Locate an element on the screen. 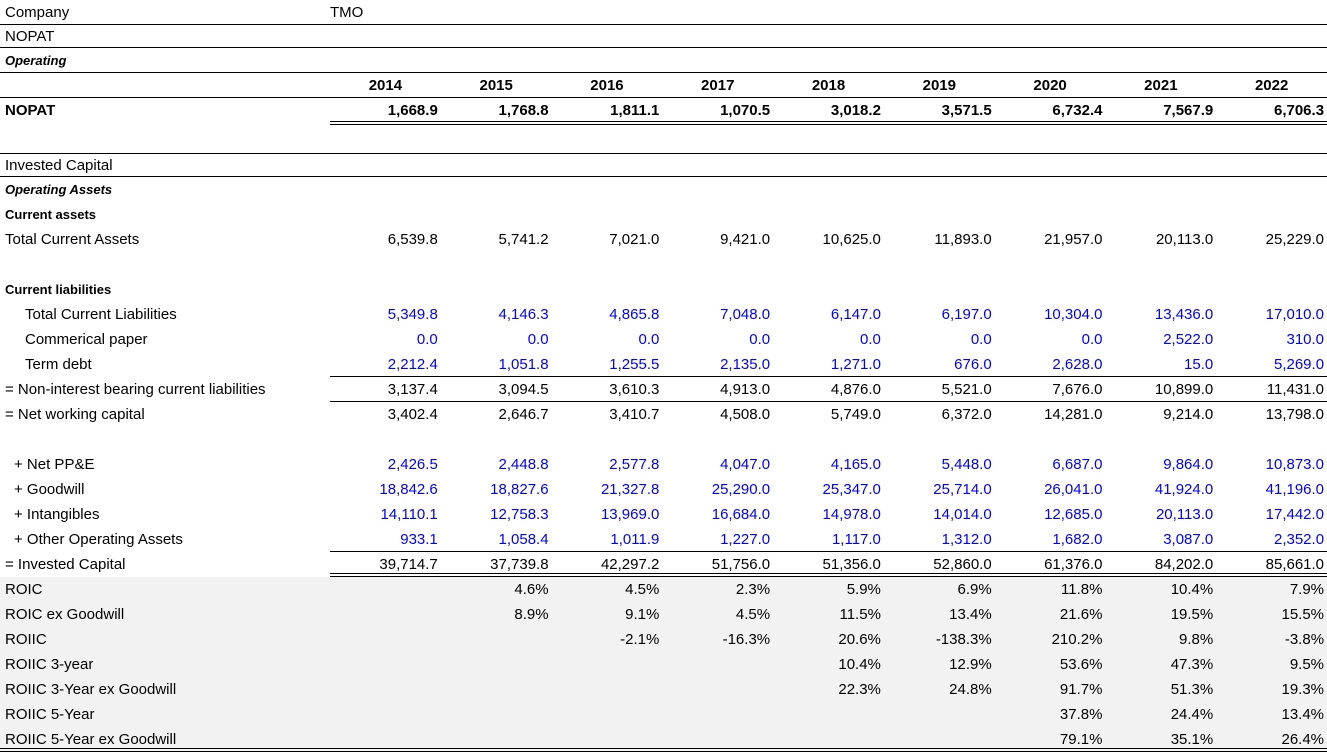 Image resolution: width=1327 pixels, height=755 pixels. cell: 47.3% is located at coordinates (1192, 664).